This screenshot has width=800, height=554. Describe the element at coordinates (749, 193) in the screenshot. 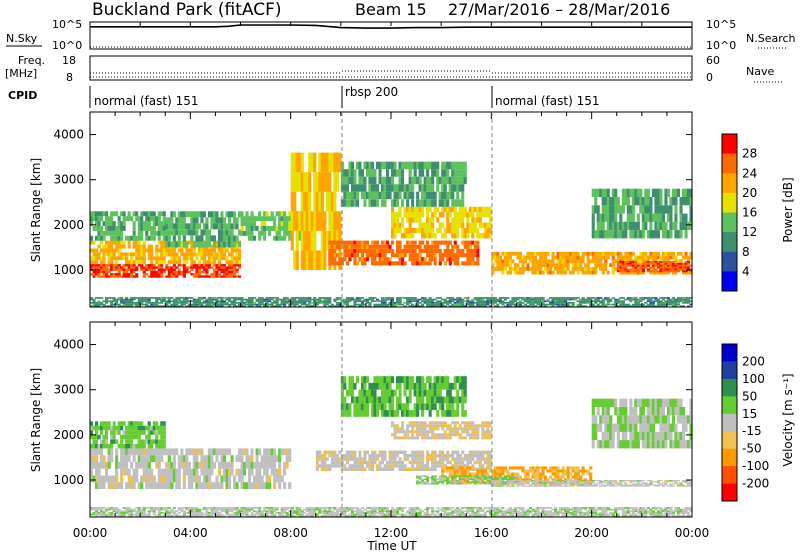

I see `colorbar-tick-label: 20` at that location.